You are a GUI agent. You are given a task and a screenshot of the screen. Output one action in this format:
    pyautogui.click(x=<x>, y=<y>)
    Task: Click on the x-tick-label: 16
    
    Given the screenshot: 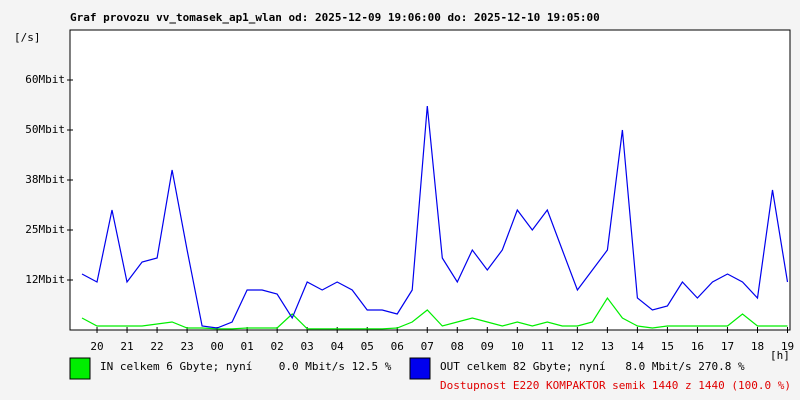 What is the action you would take?
    pyautogui.click(x=697, y=346)
    